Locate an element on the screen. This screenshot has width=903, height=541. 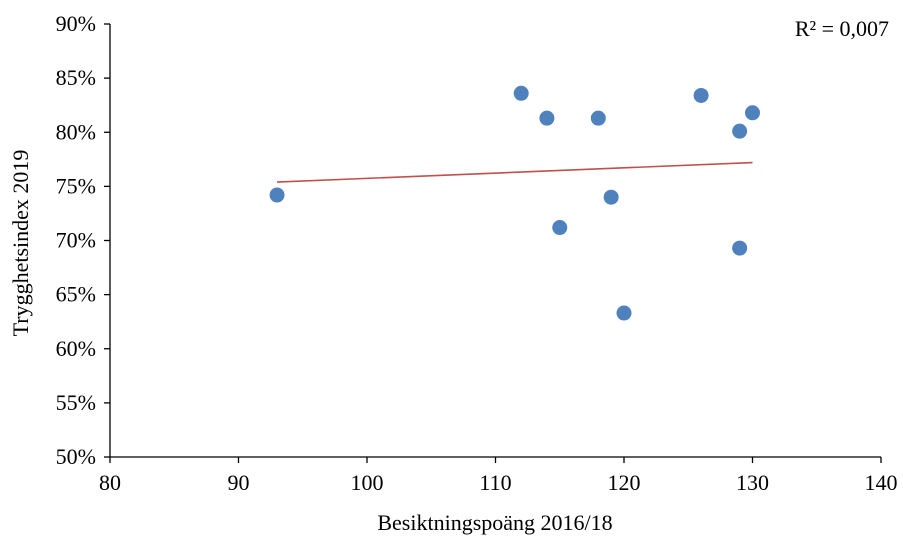
y-tick-label: 85% is located at coordinates (76, 77).